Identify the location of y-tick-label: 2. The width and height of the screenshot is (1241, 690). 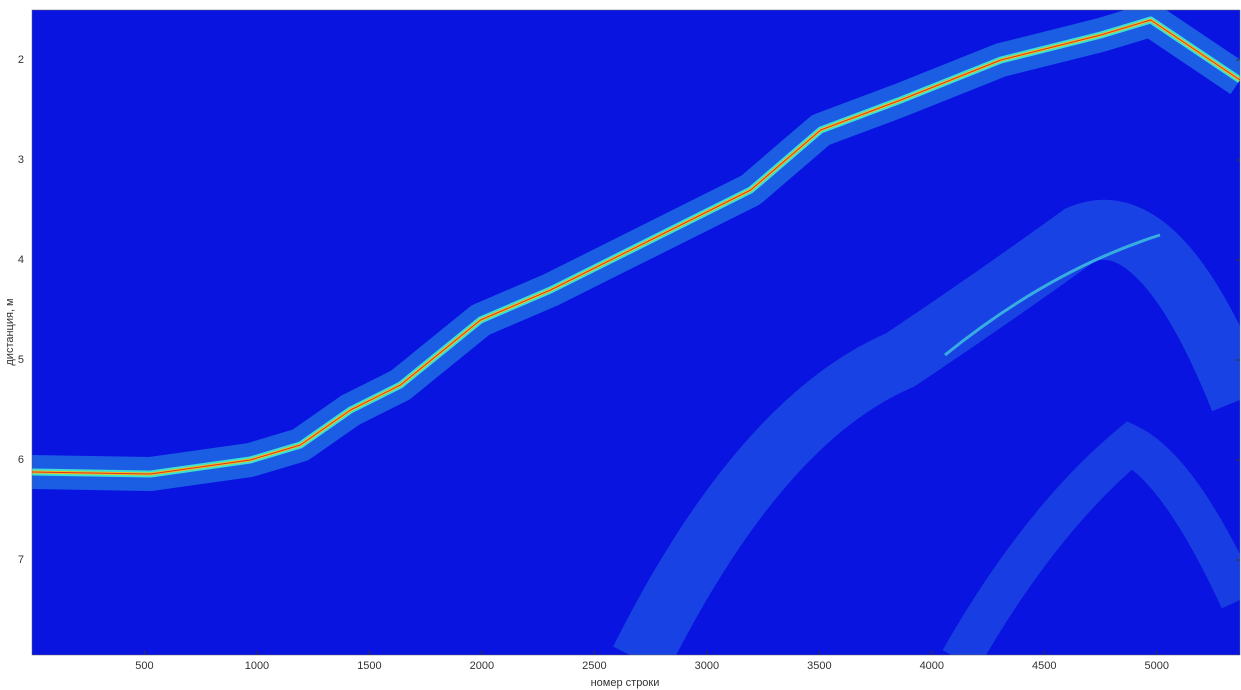
(21, 60).